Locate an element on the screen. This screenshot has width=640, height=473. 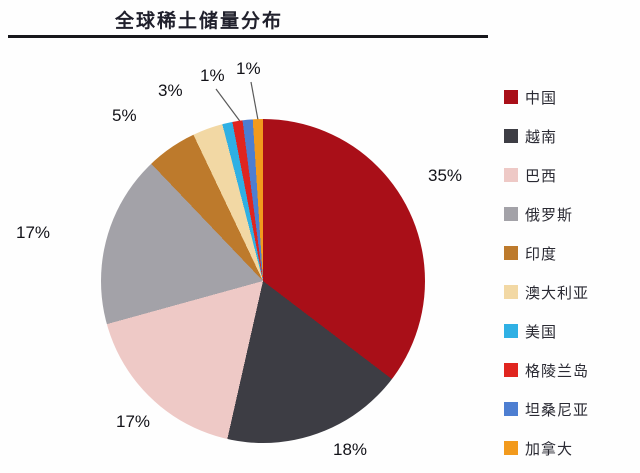
legend-label: 巴西 is located at coordinates (541, 176).